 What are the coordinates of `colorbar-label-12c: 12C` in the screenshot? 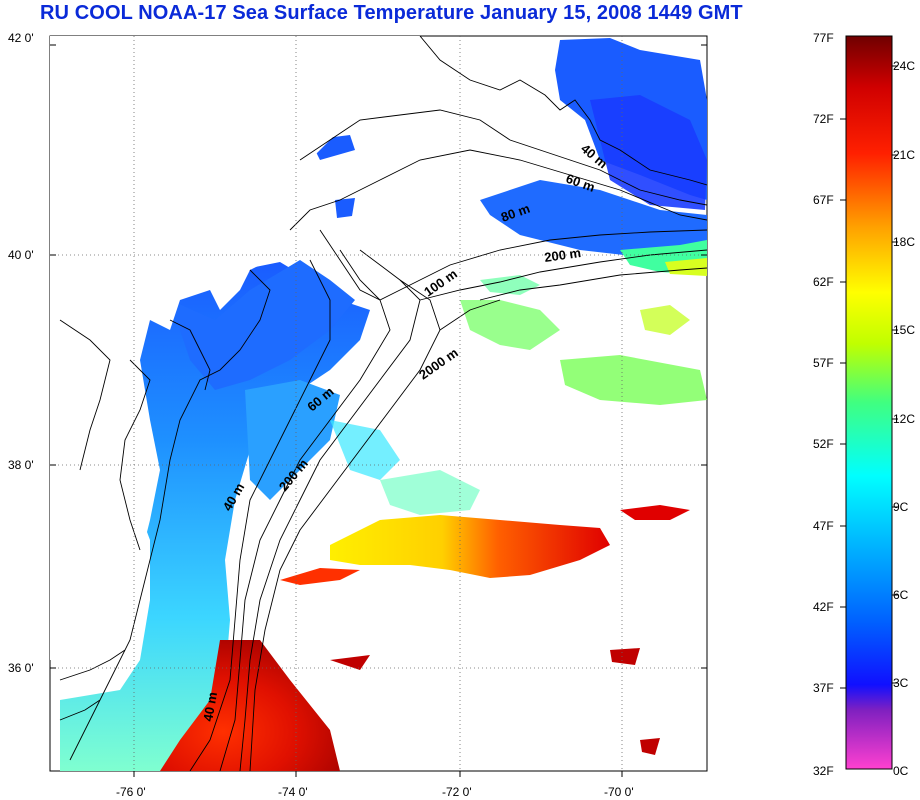 It's located at (904, 419).